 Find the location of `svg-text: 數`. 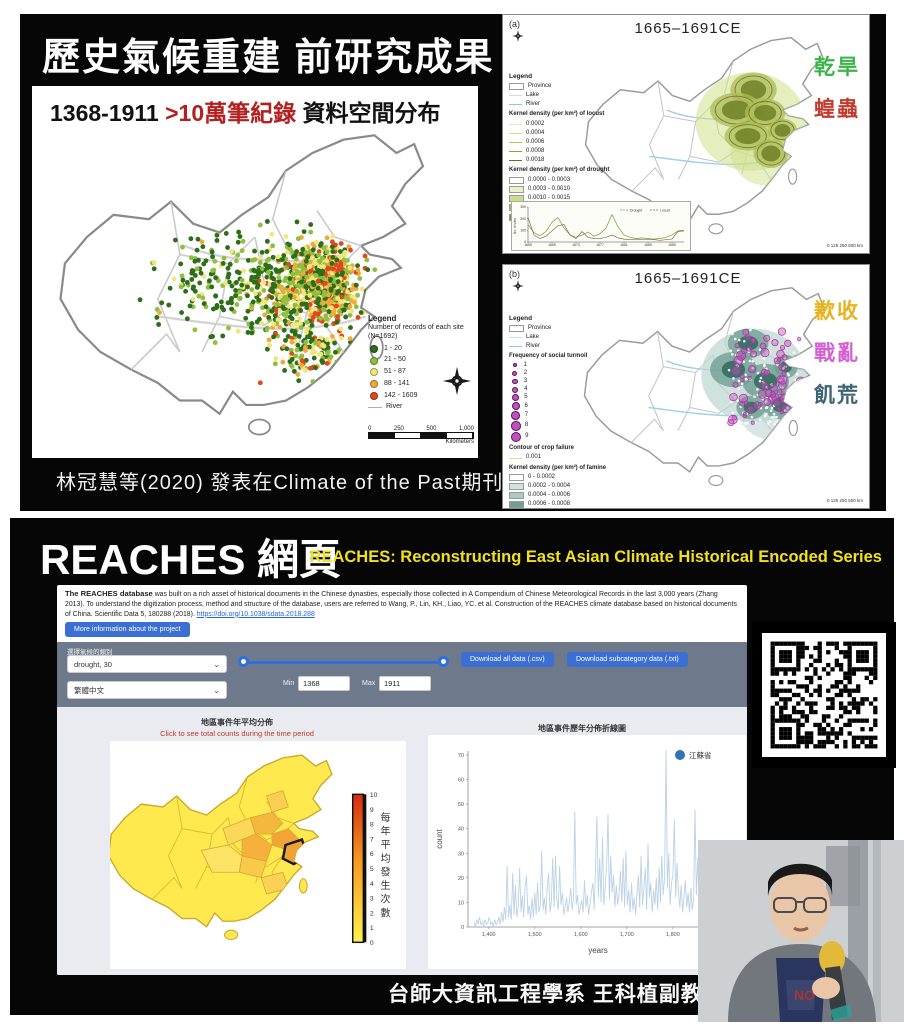

svg-text: 數 is located at coordinates (386, 912).